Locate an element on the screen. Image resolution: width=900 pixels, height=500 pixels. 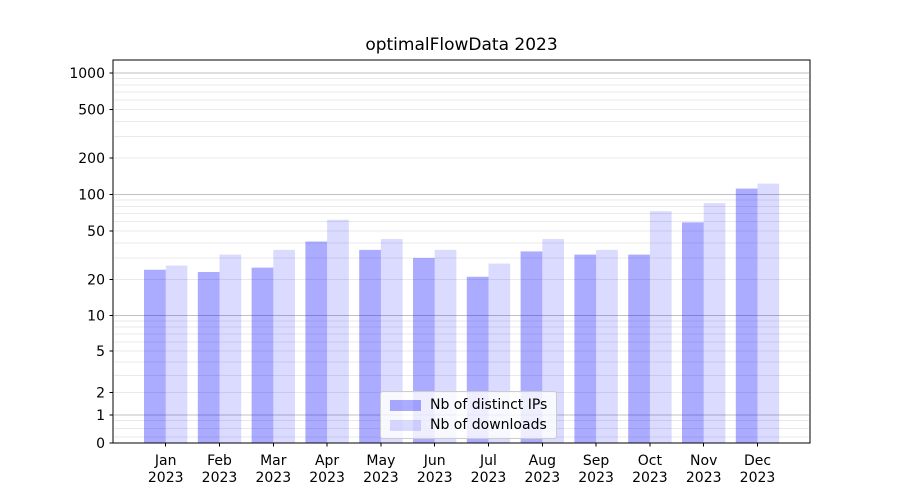
chart-title: optimalFlowData 2023 is located at coordinates (461, 45).